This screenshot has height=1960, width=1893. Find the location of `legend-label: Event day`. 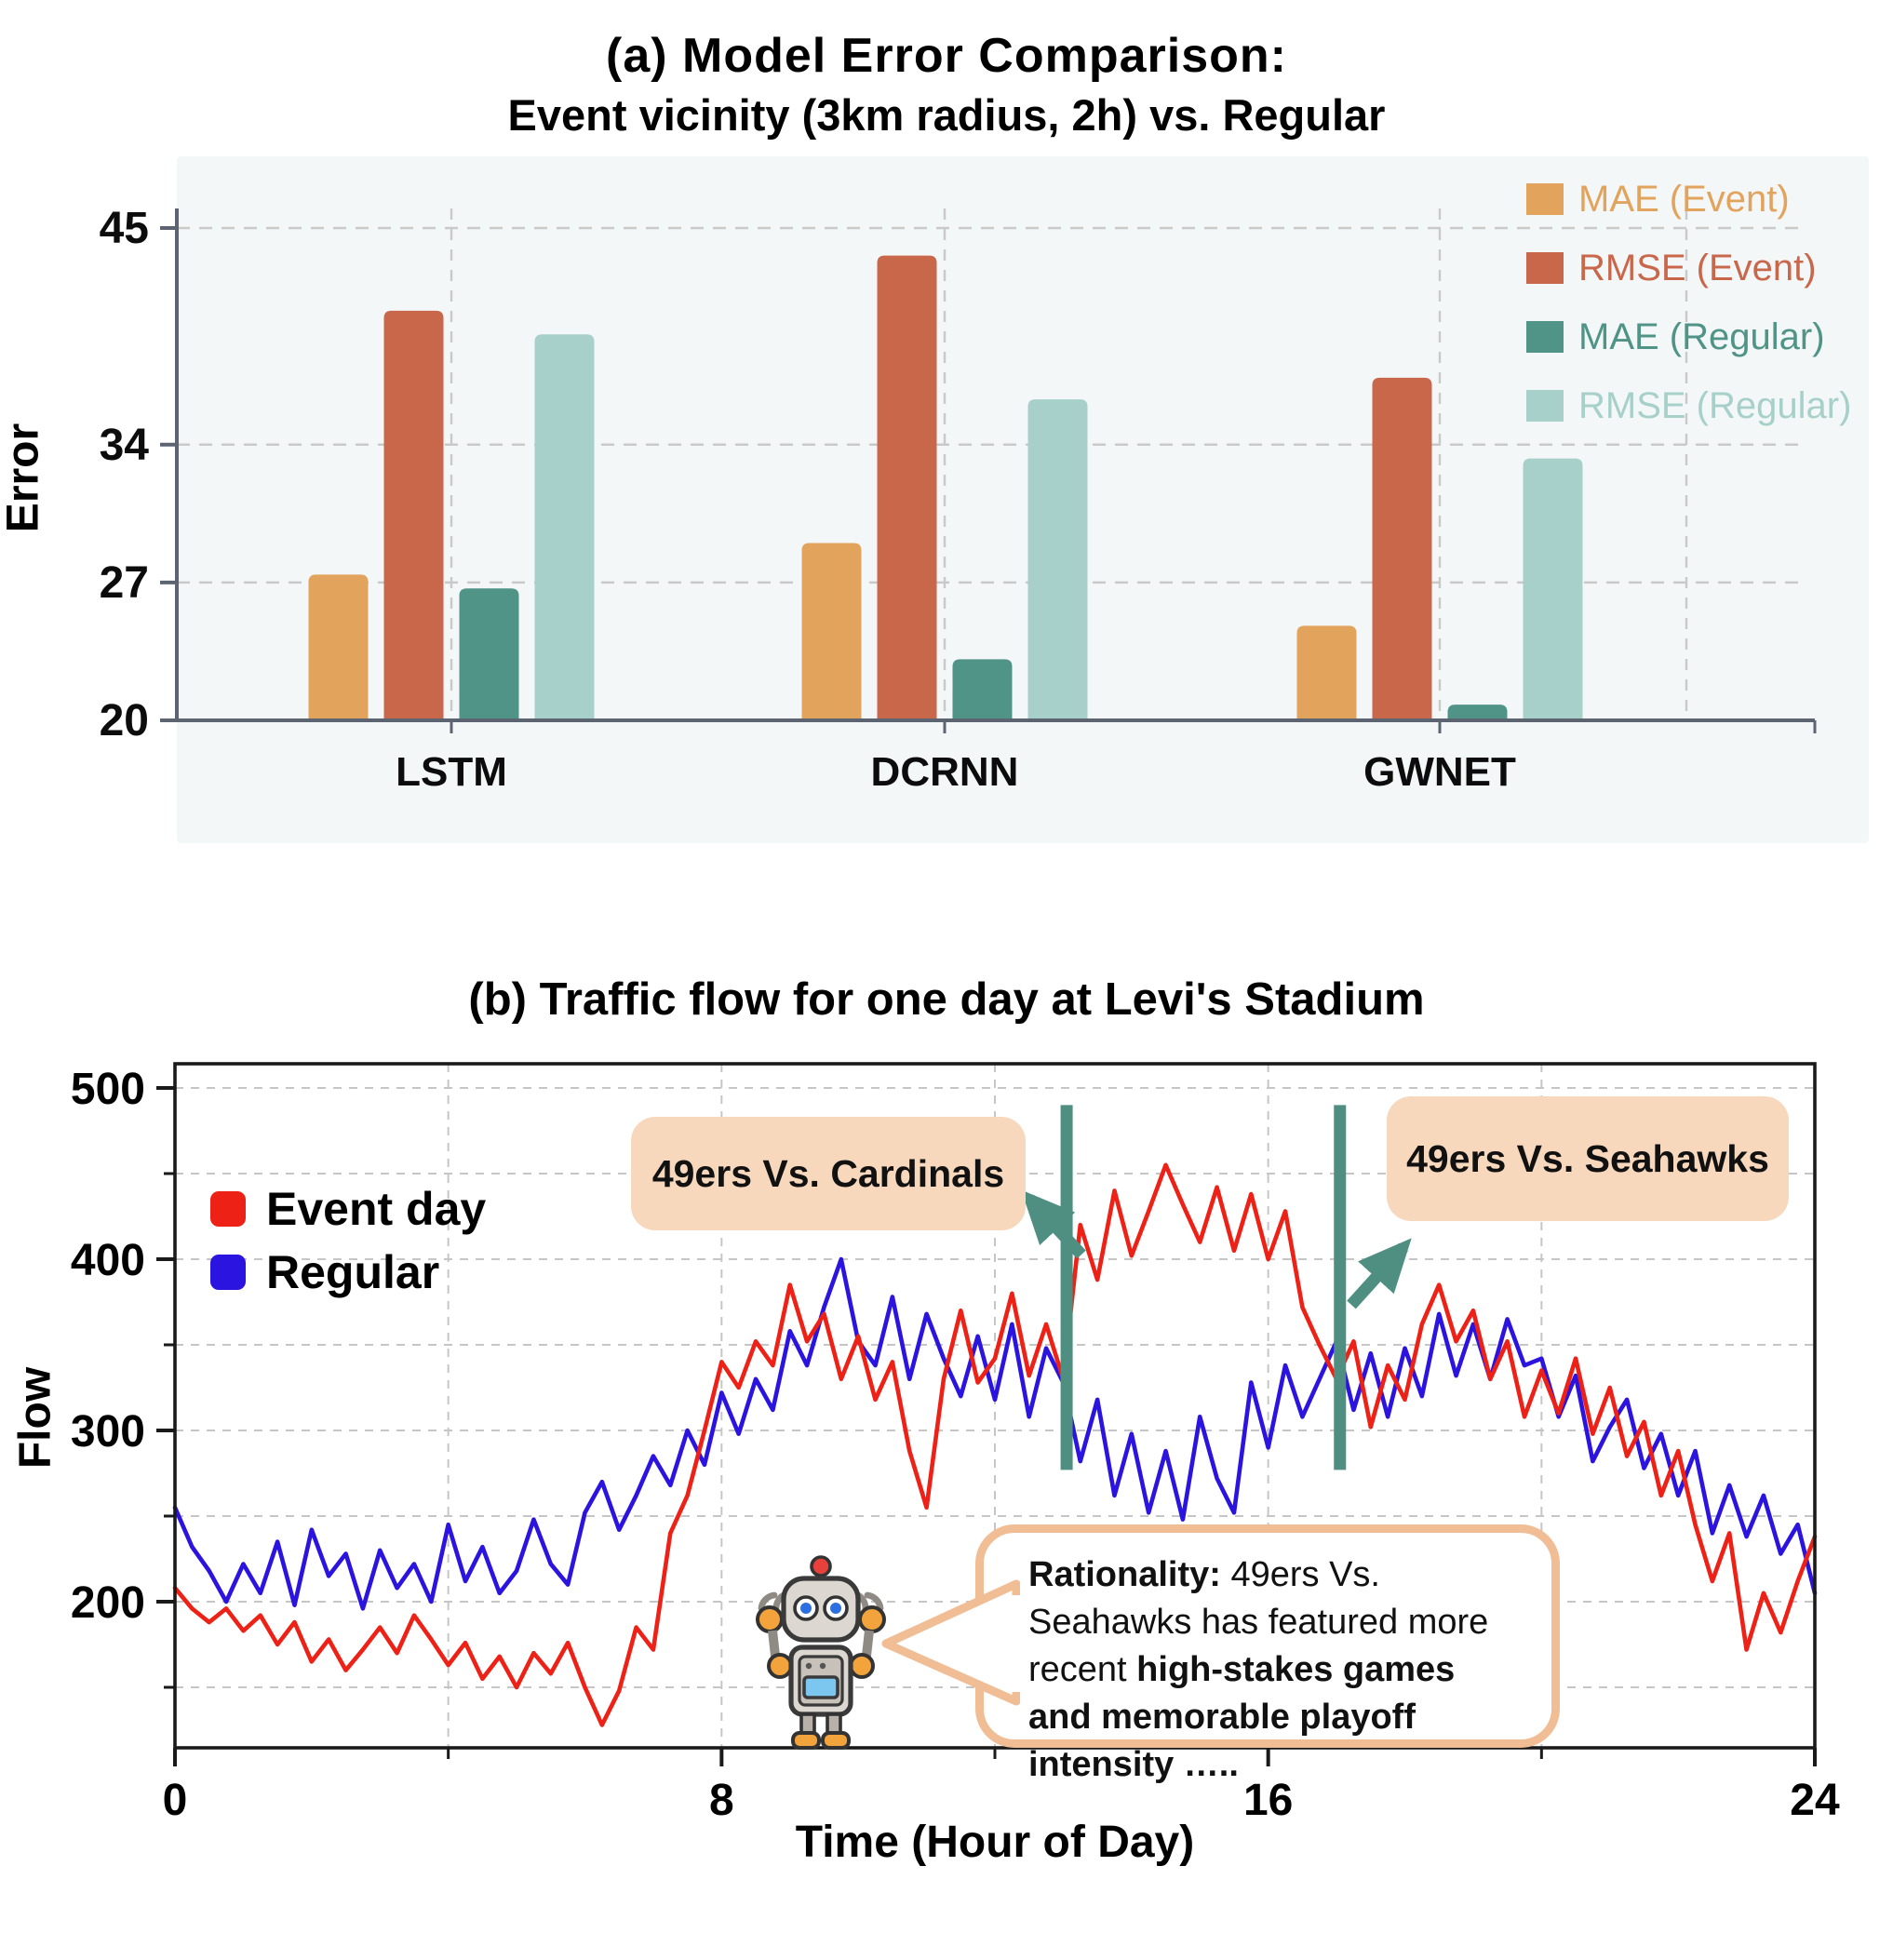

legend-label: Event day is located at coordinates (376, 1209).